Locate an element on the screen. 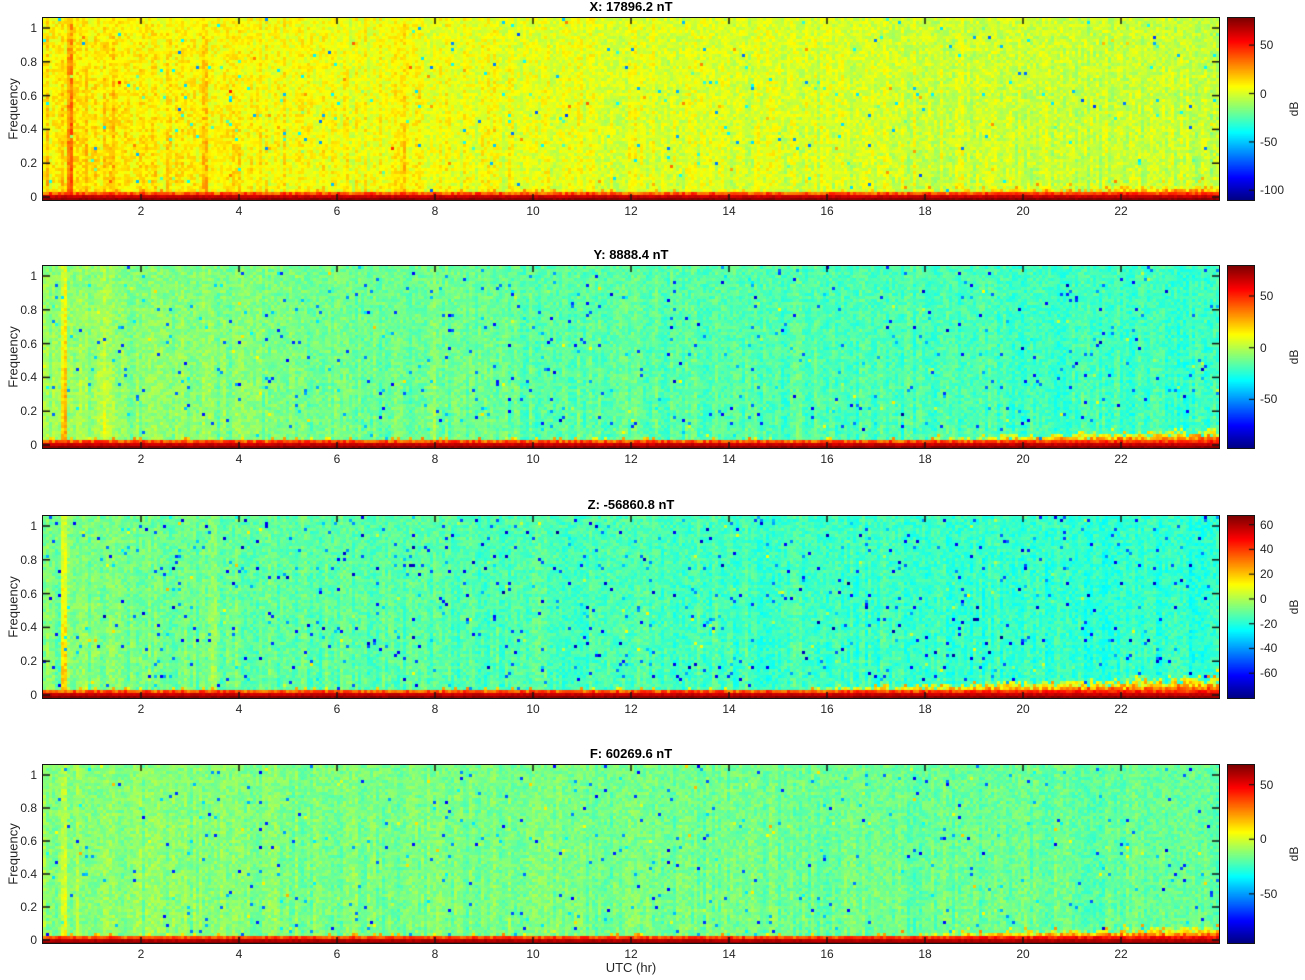 The image size is (1305, 980). colorbar-tick-label: -60 is located at coordinates (1269, 673).